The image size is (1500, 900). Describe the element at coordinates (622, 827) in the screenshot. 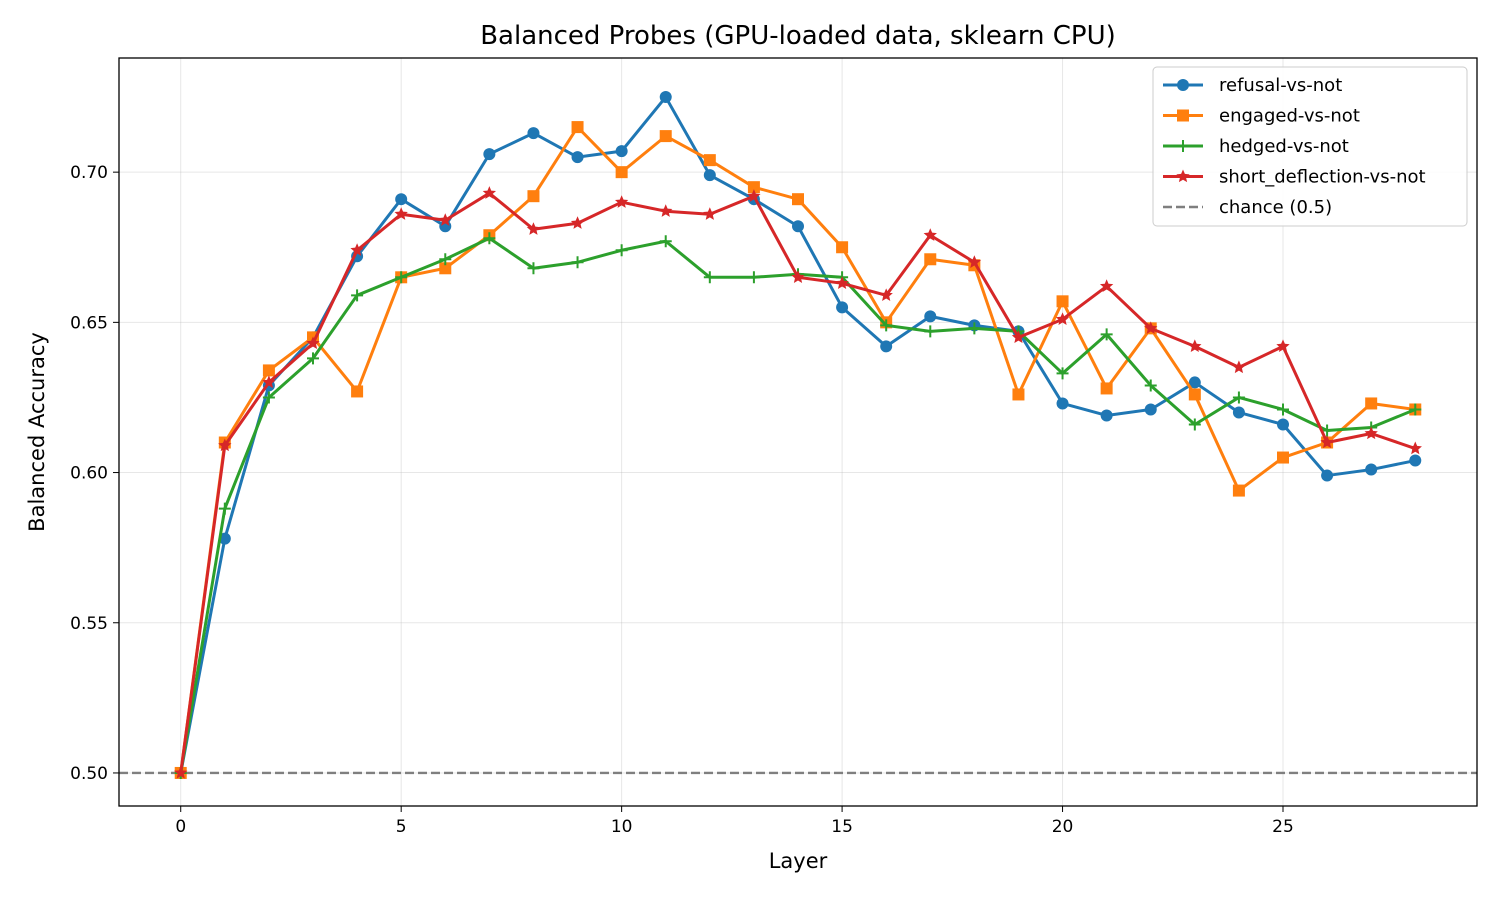

I see `x-tick-label: 10` at that location.